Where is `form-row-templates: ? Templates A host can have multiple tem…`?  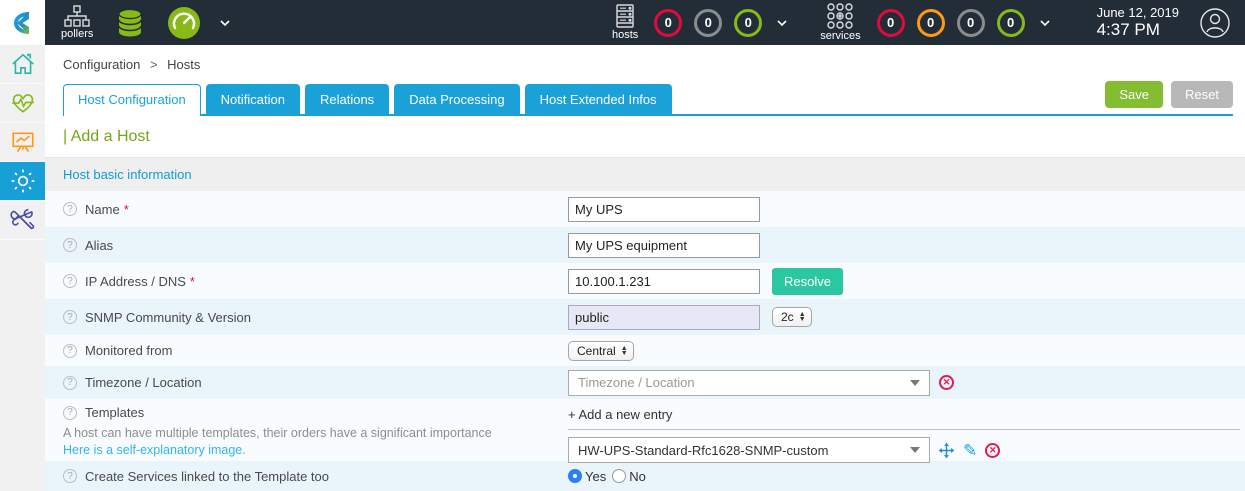 form-row-templates: ? Templates A host can have multiple tem… is located at coordinates (645, 431).